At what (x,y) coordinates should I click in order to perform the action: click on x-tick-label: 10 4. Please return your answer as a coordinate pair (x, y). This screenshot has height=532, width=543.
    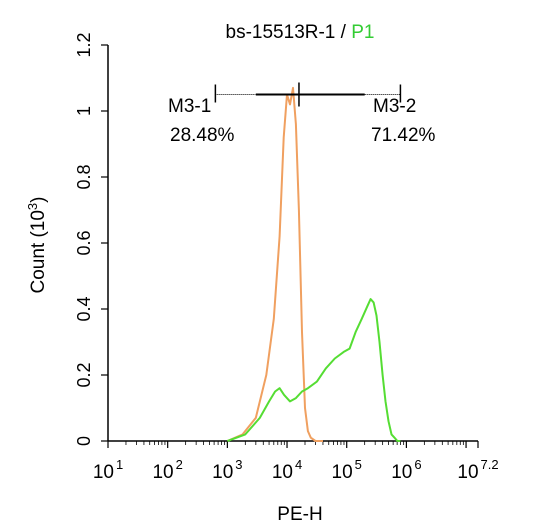
    Looking at the image, I should click on (287, 470).